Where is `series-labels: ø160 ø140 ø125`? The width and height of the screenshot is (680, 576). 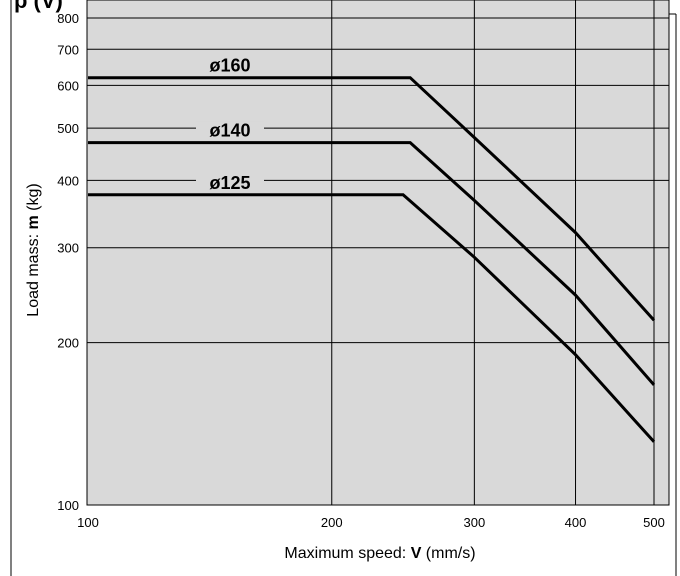 series-labels: ø160 ø140 ø125 is located at coordinates (230, 124).